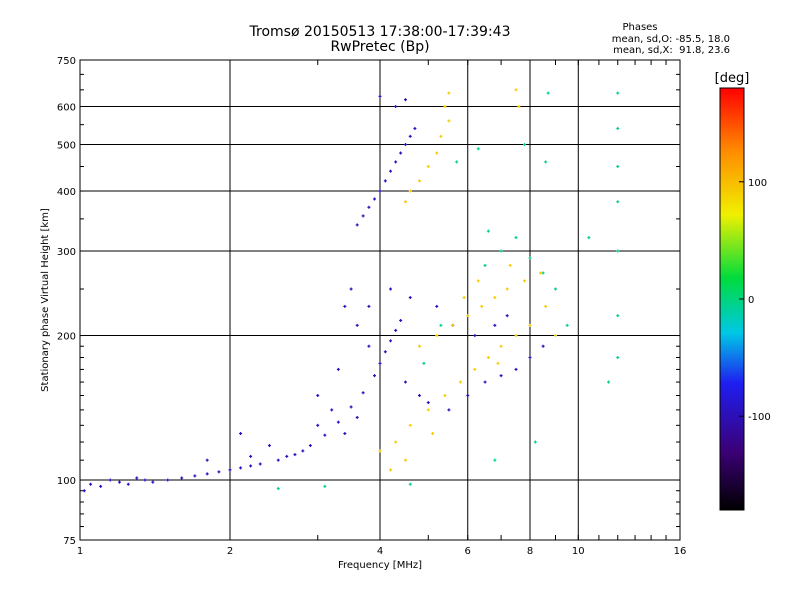 This screenshot has height=600, width=800. I want to click on y-tick-label: 750, so click(66, 61).